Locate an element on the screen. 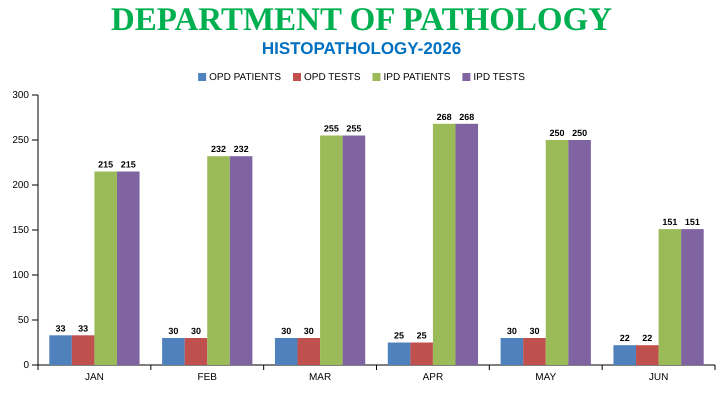  x-tick-label: MAR is located at coordinates (320, 378).